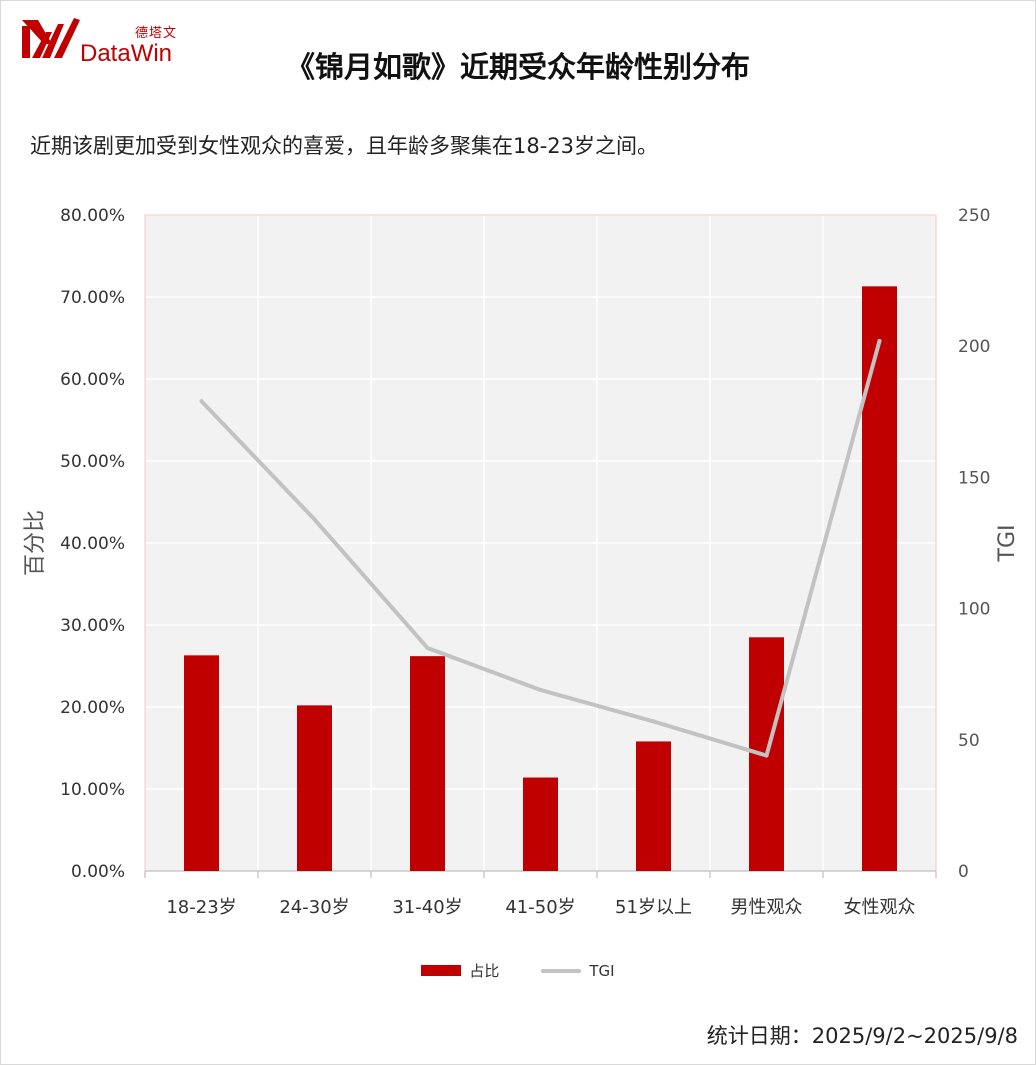  What do you see at coordinates (92, 462) in the screenshot?
I see `y-tick-label: 50.00%` at bounding box center [92, 462].